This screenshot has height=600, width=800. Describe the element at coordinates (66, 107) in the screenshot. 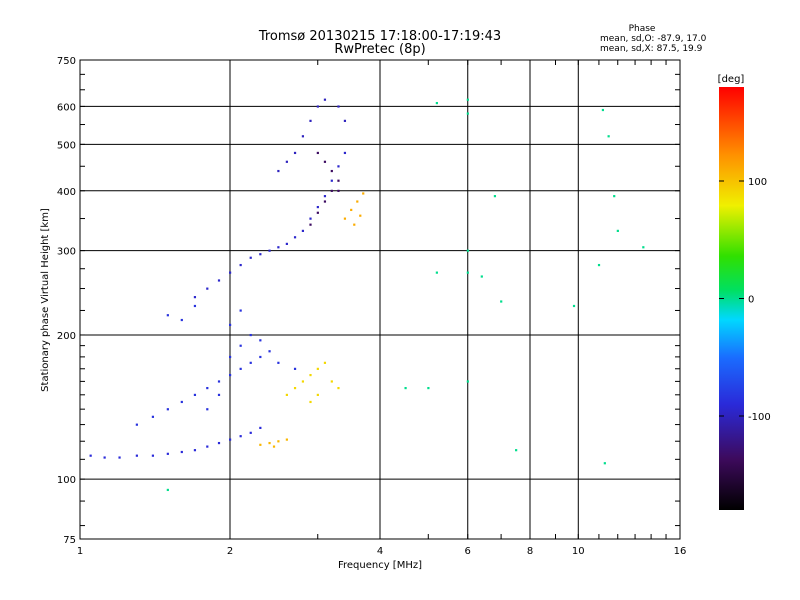

I see `y-tick-label: 600` at that location.